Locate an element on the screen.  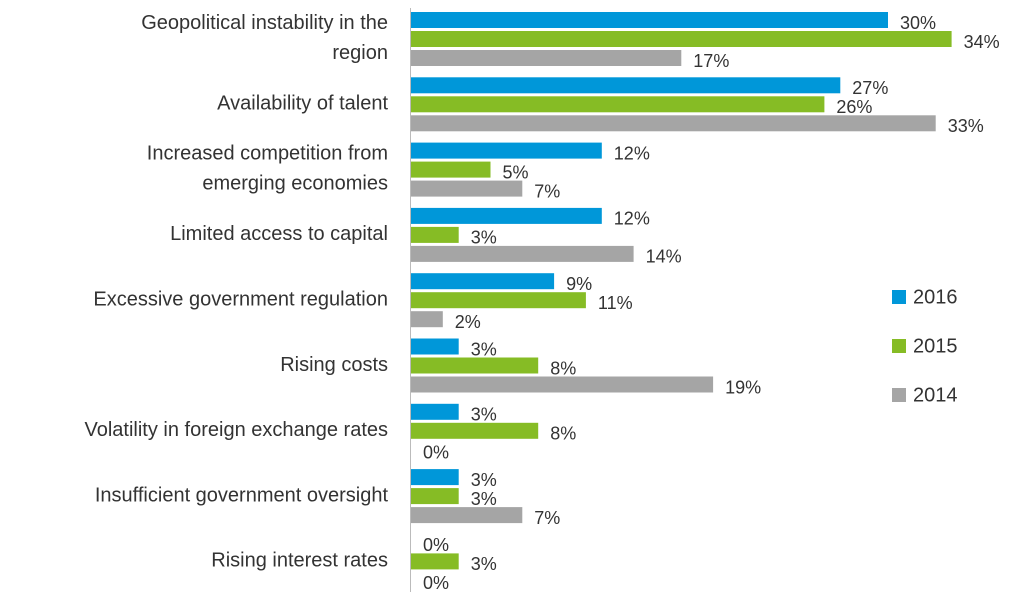
category-label: Insufficient government oversight is located at coordinates (242, 495).